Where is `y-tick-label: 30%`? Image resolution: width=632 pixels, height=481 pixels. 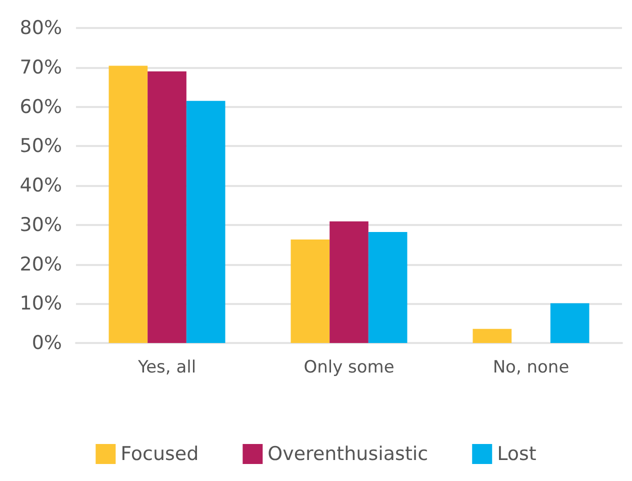
y-tick-label: 30% is located at coordinates (41, 225).